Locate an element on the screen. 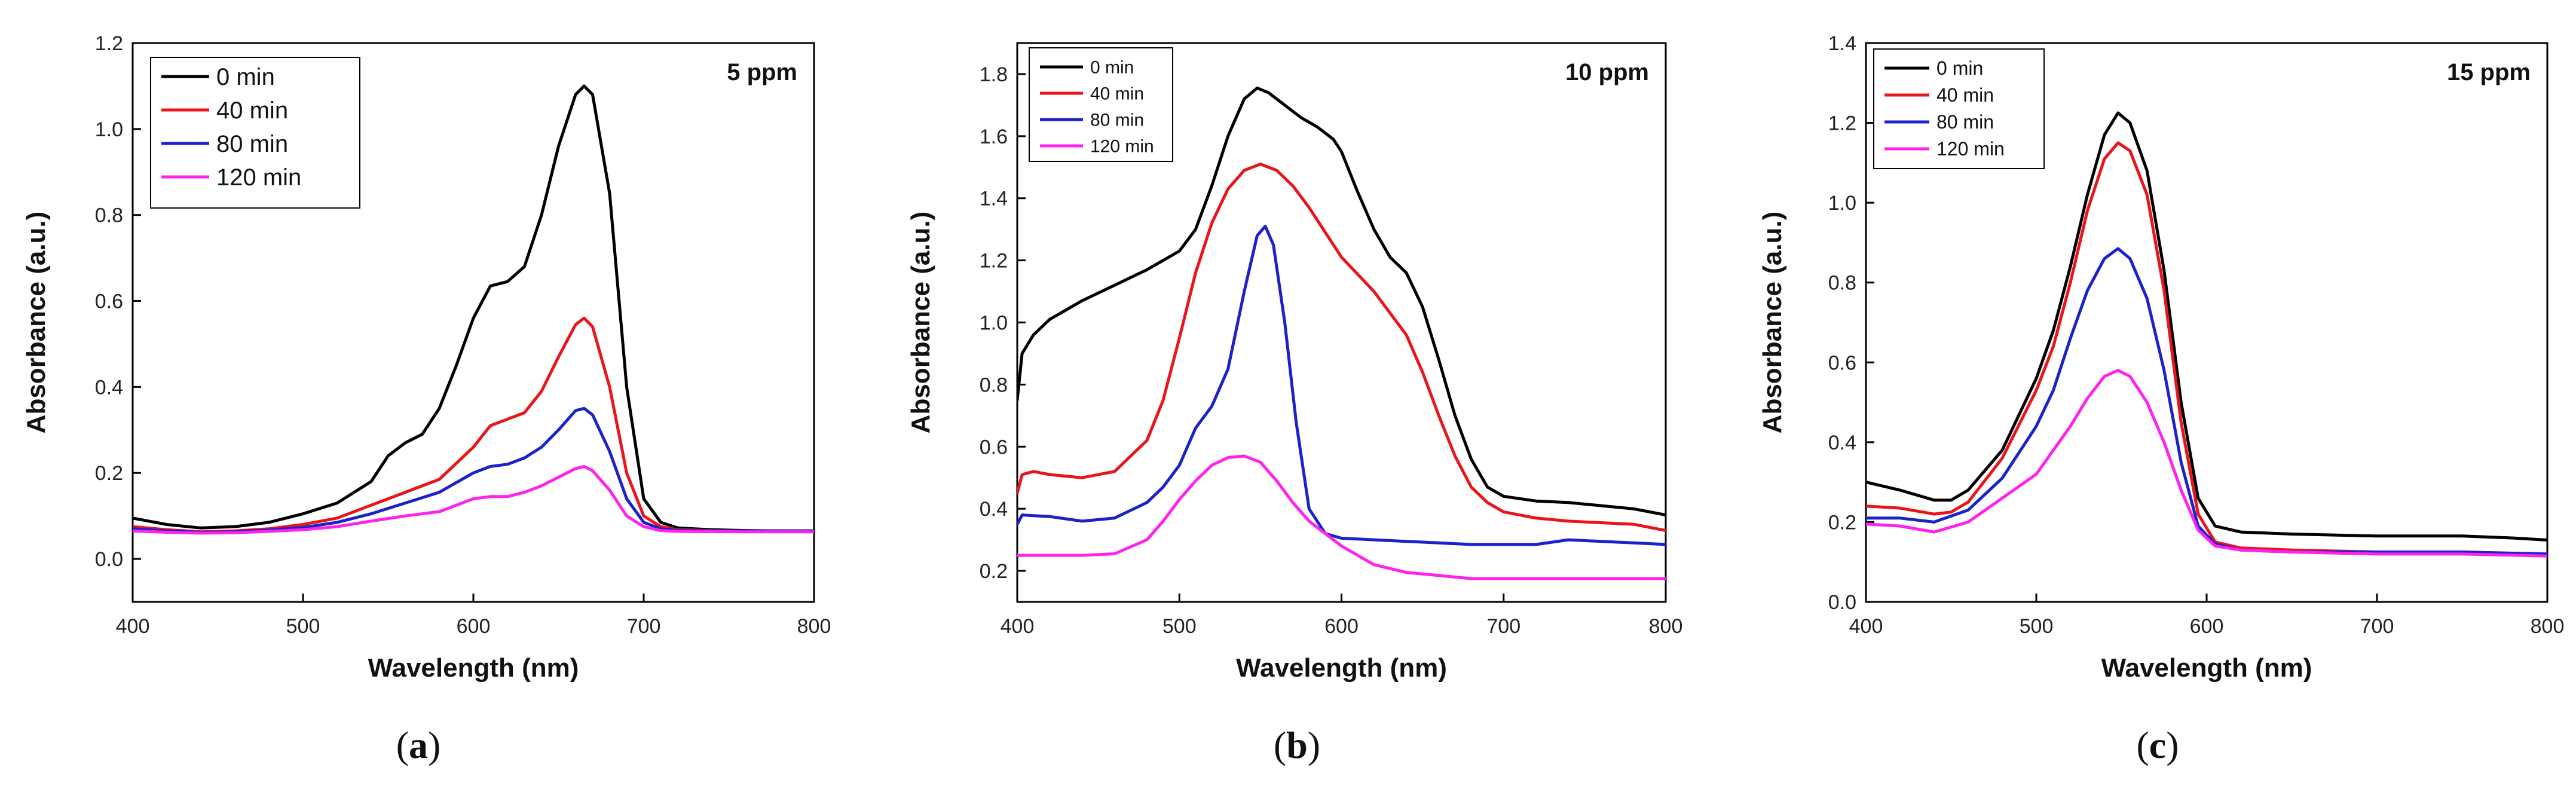 Image resolution: width=2576 pixels, height=786 pixels. concentration-label: 10 ppm is located at coordinates (1607, 72).